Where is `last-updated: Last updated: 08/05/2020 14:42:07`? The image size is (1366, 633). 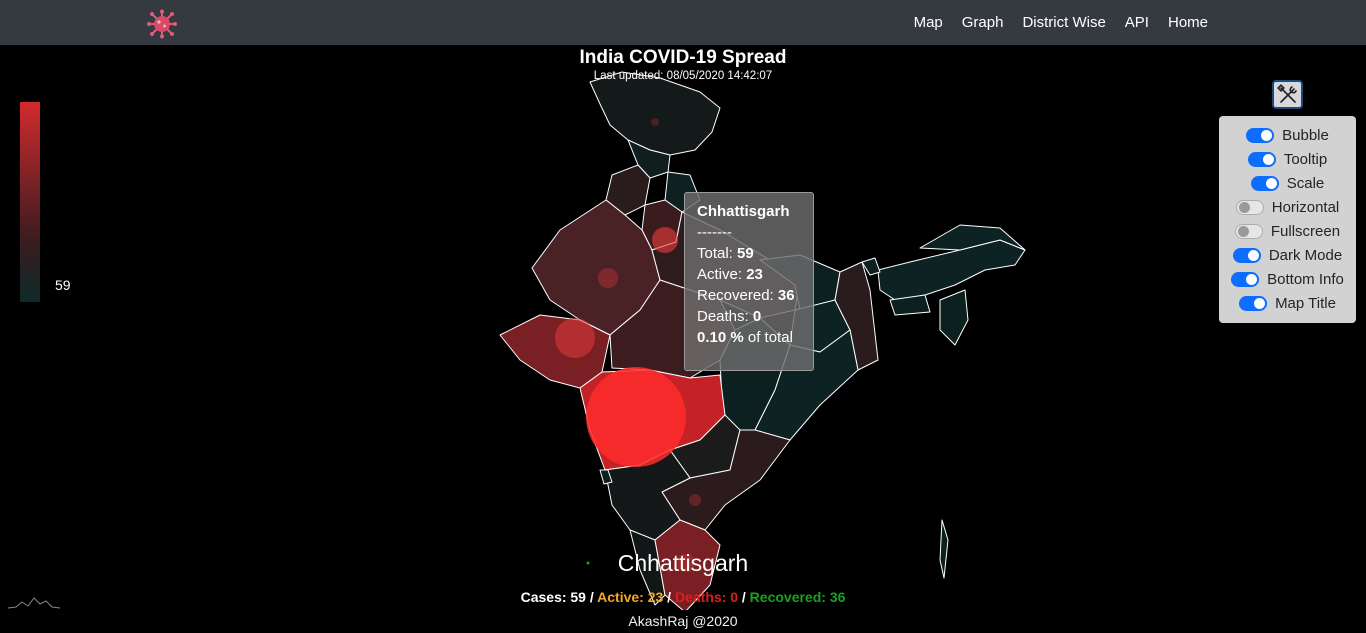
last-updated: Last updated: 08/05/2020 14:42:07 is located at coordinates (683, 76).